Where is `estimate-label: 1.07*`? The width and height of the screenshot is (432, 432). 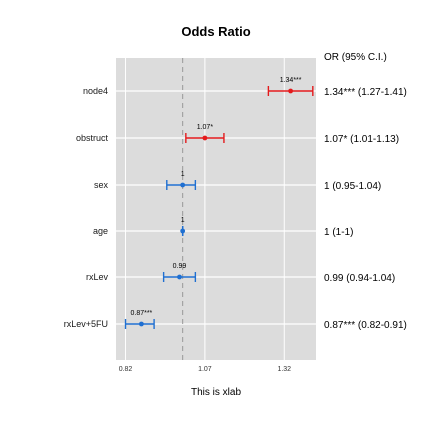
estimate-label: 1.07* is located at coordinates (205, 127).